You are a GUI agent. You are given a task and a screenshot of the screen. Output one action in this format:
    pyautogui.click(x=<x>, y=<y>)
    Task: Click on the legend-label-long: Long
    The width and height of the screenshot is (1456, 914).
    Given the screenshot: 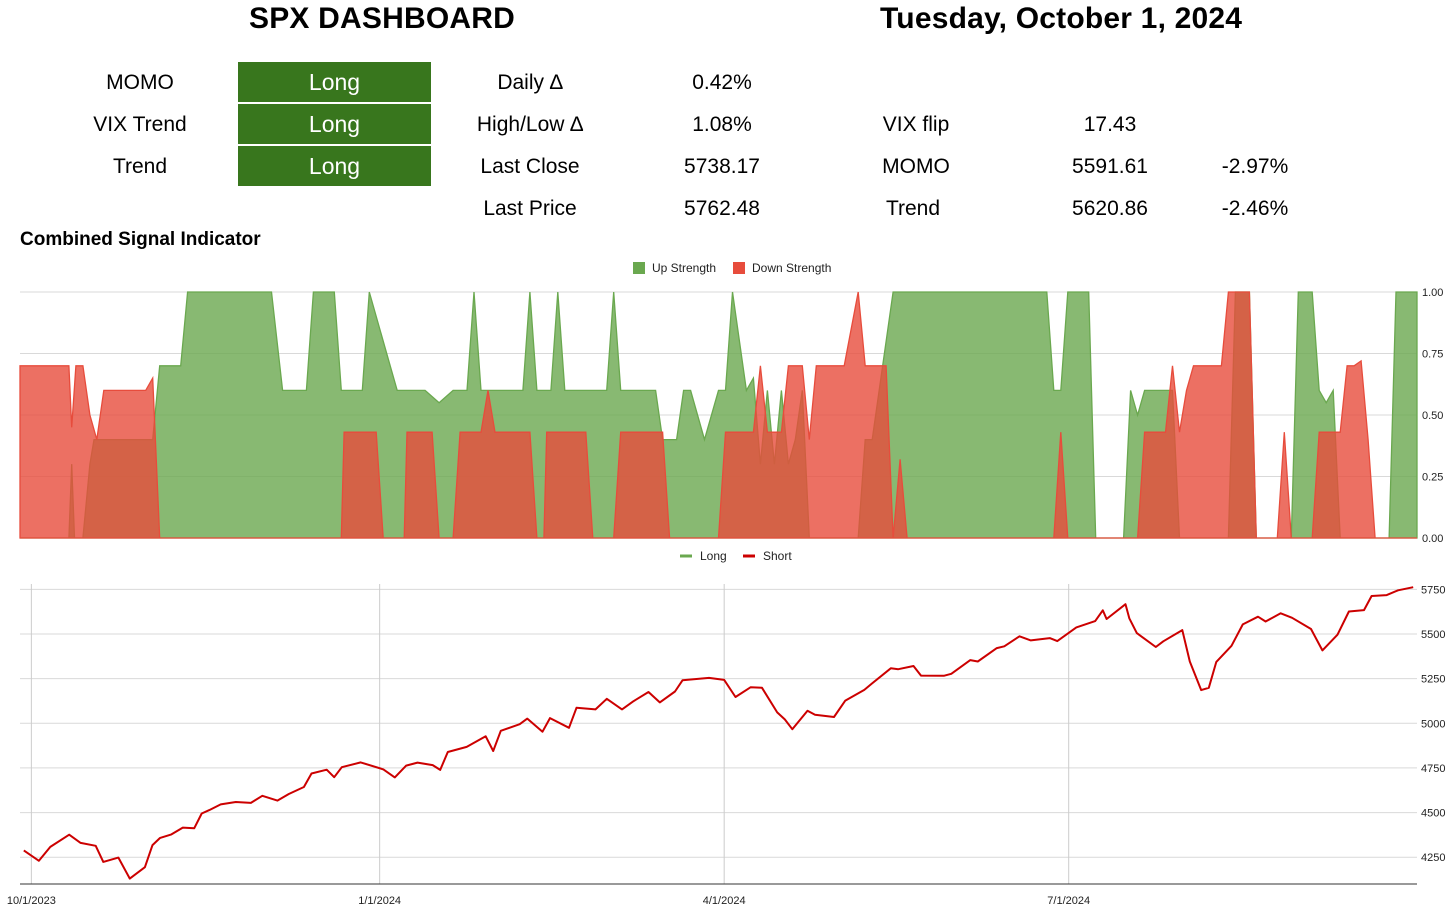 What is the action you would take?
    pyautogui.click(x=713, y=556)
    